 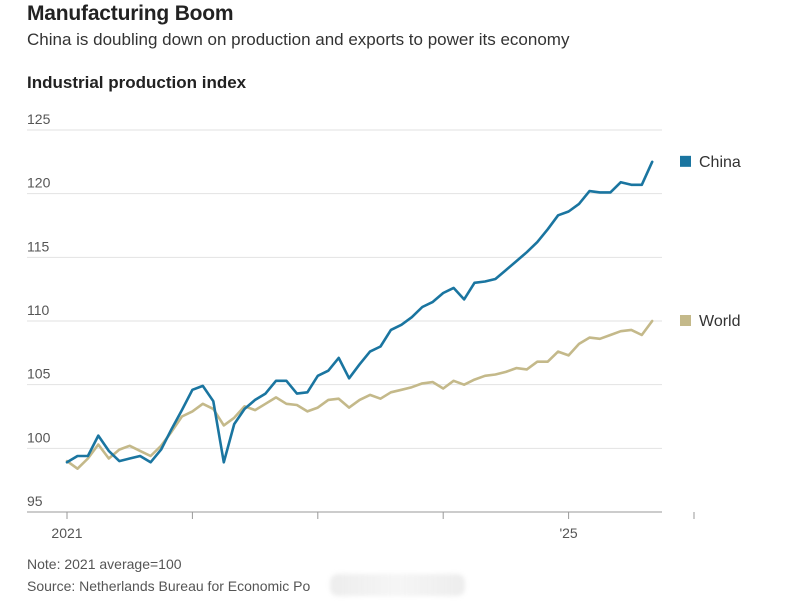 What do you see at coordinates (720, 162) in the screenshot?
I see `legend-label-china: China` at bounding box center [720, 162].